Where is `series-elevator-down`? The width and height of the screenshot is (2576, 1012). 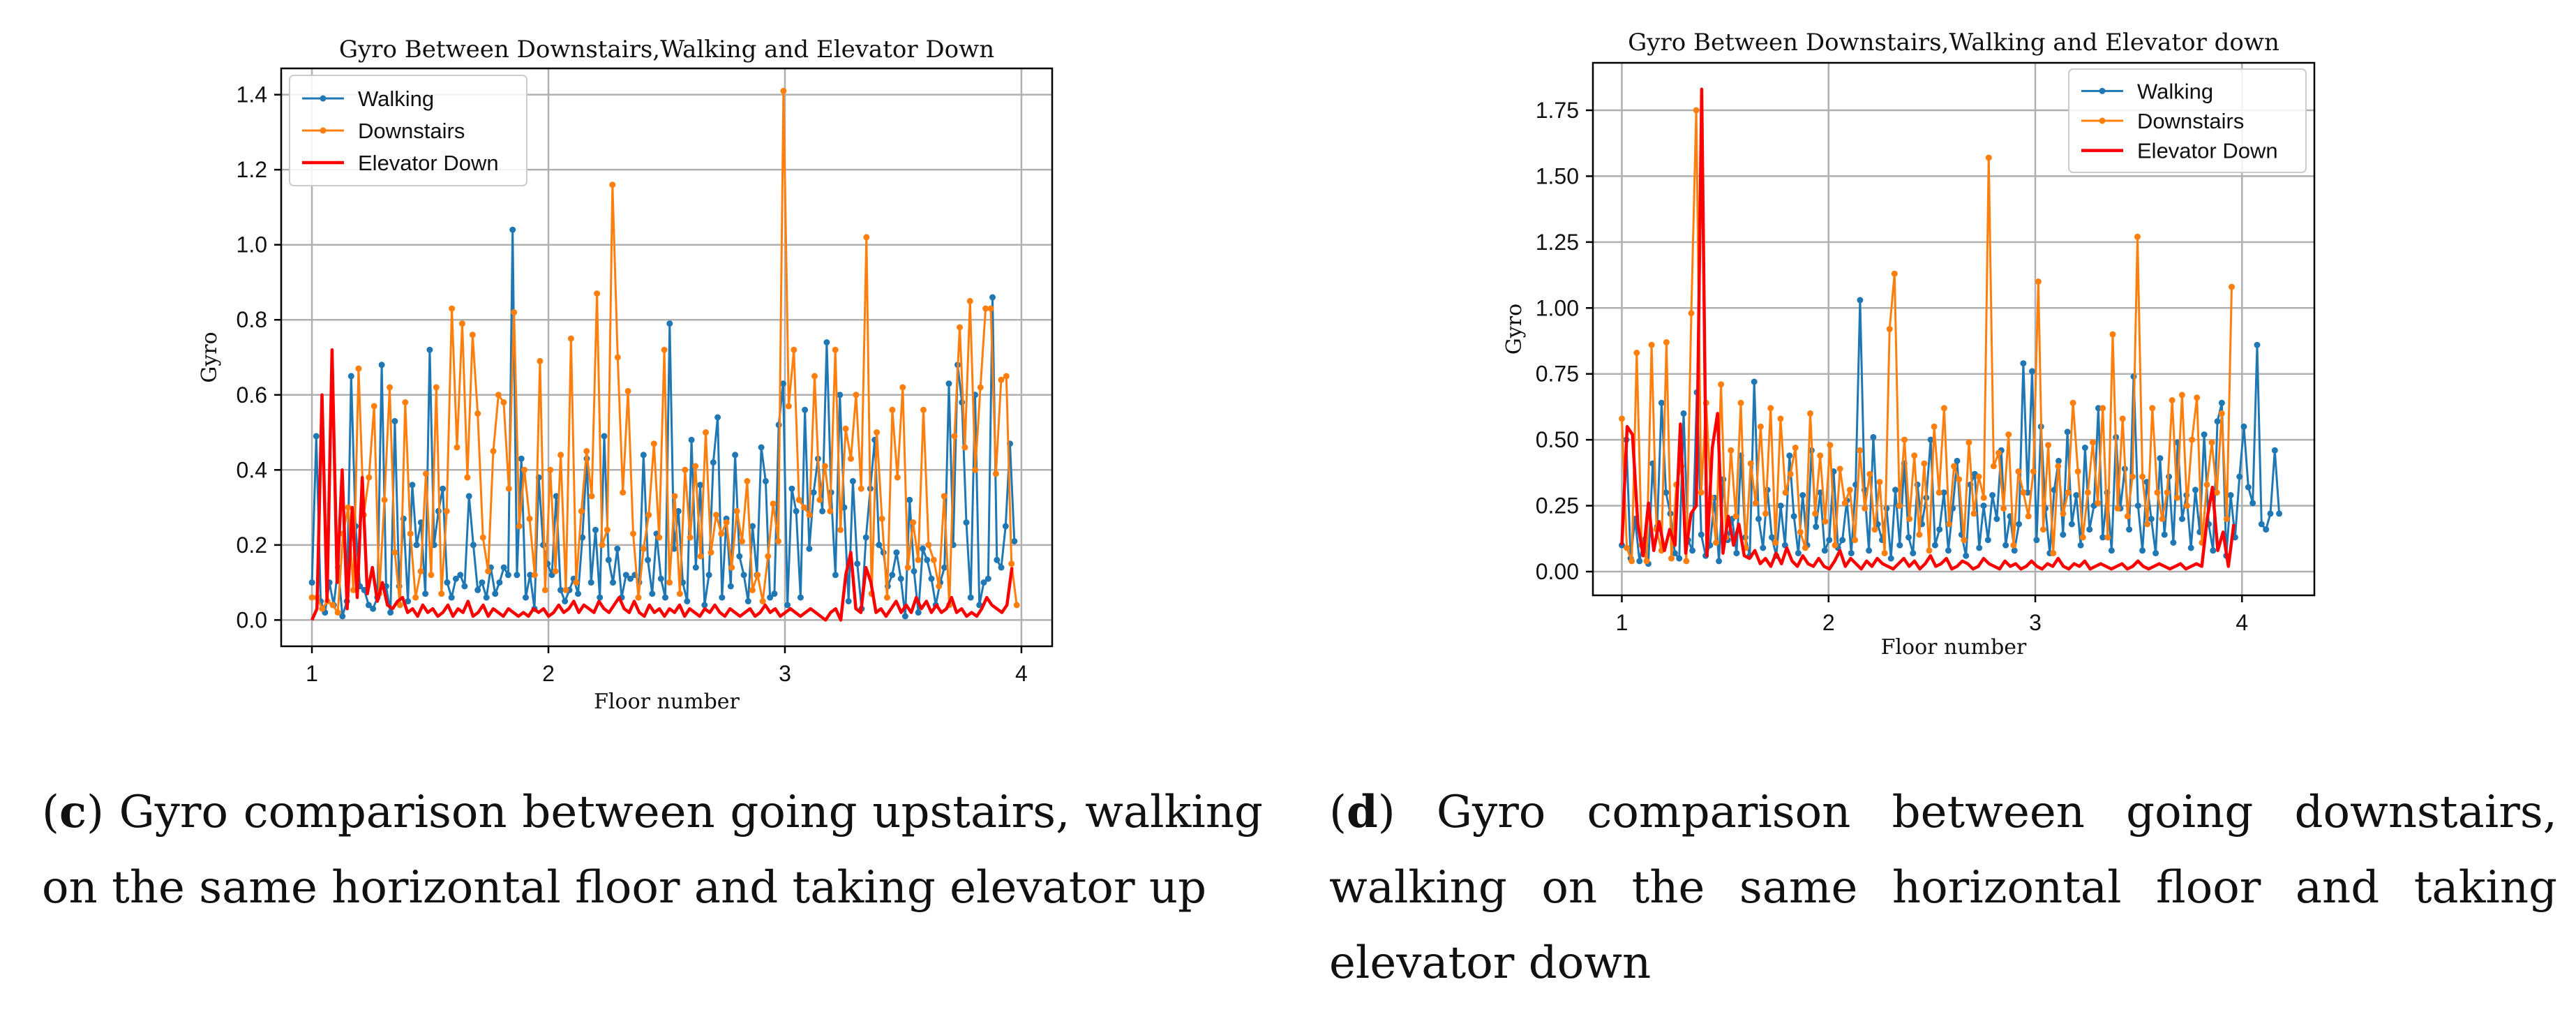 series-elevator-down is located at coordinates (662, 485).